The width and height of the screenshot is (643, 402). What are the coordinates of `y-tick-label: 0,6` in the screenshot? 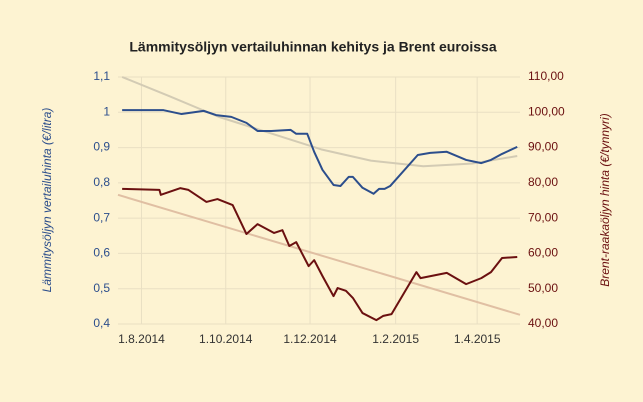 It's located at (101, 253).